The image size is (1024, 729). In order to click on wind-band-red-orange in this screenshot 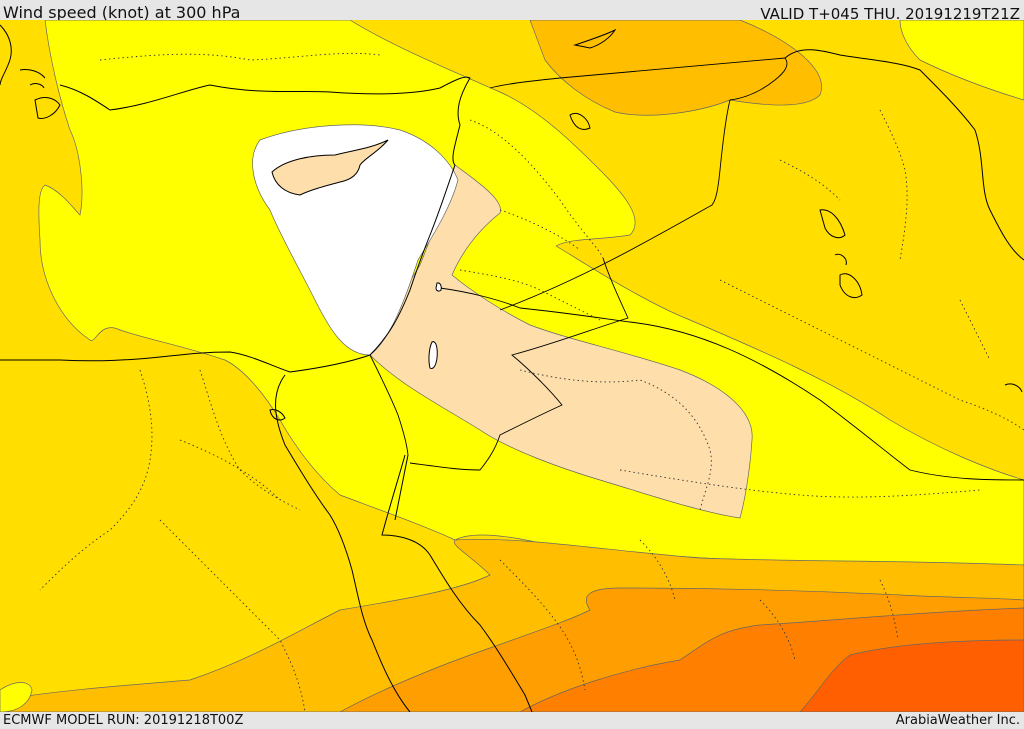, I will do `click(911, 675)`.